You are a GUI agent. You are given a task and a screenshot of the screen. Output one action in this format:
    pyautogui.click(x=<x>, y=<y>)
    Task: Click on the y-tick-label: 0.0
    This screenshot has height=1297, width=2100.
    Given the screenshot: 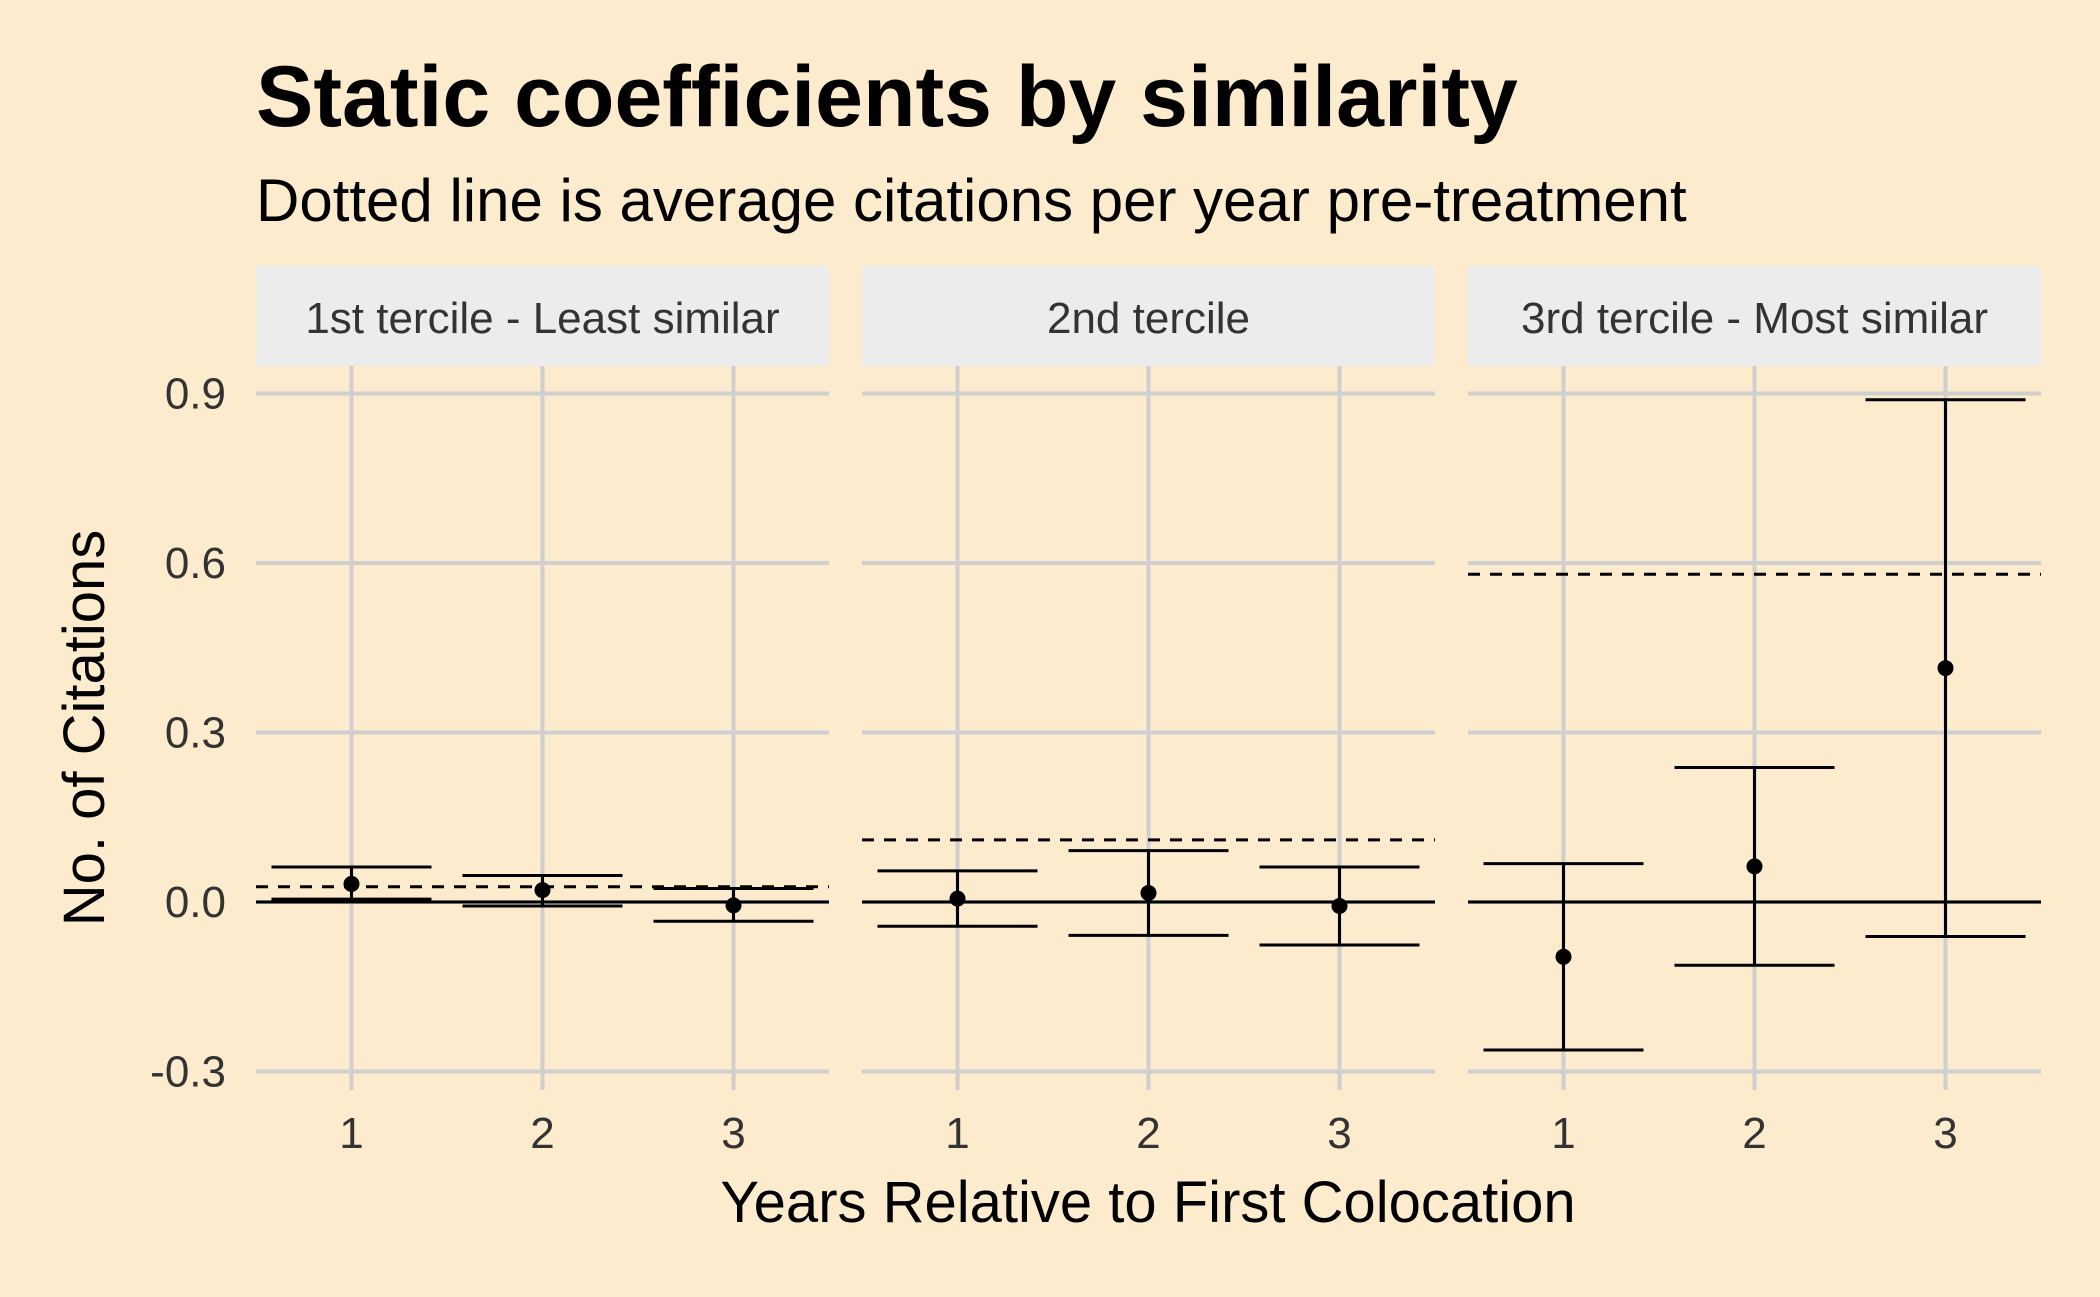 What is the action you would take?
    pyautogui.click(x=195, y=902)
    